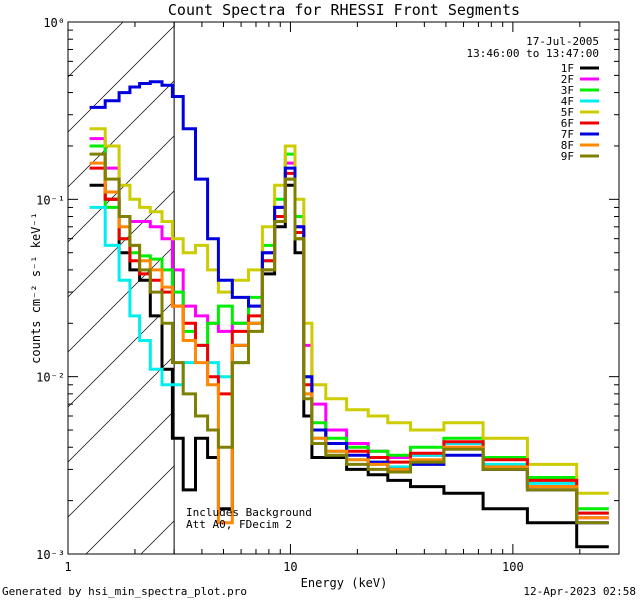 The height and width of the screenshot is (600, 640). What do you see at coordinates (50, 289) in the screenshot?
I see `y-tick-labels: 10⁻³ 10⁻² 10⁻¹ 10⁰` at bounding box center [50, 289].